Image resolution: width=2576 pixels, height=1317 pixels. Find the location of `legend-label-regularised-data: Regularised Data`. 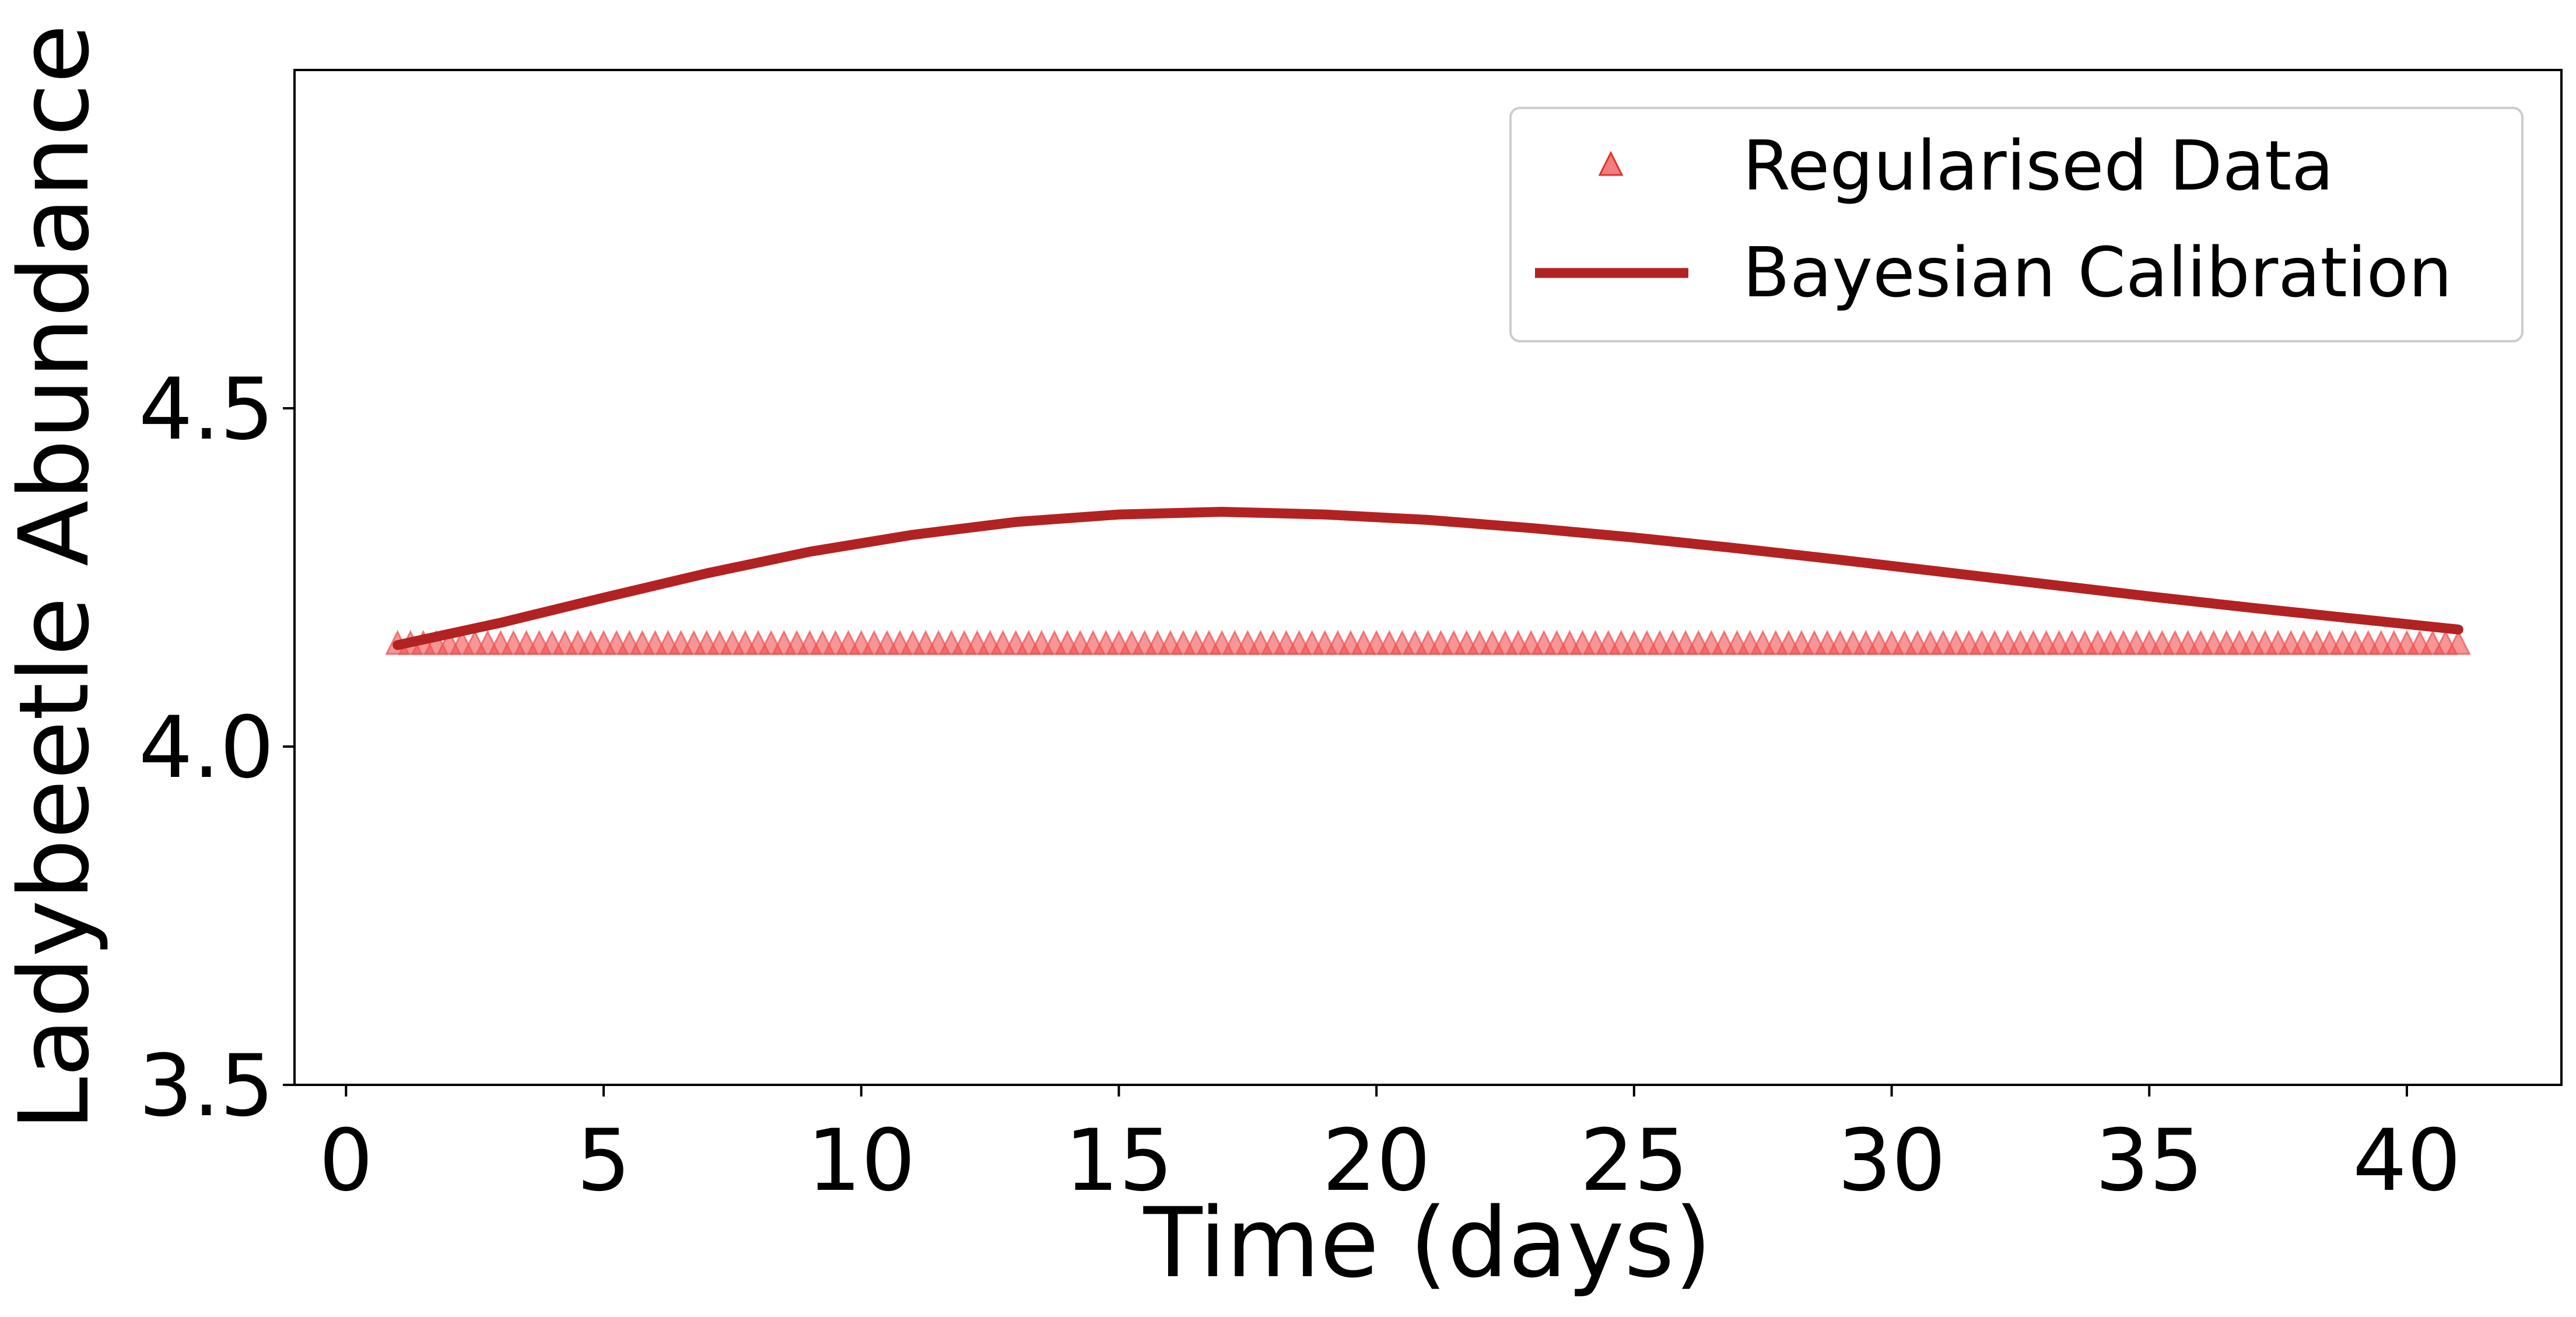

legend-label-regularised-data: Regularised Data is located at coordinates (2038, 165).